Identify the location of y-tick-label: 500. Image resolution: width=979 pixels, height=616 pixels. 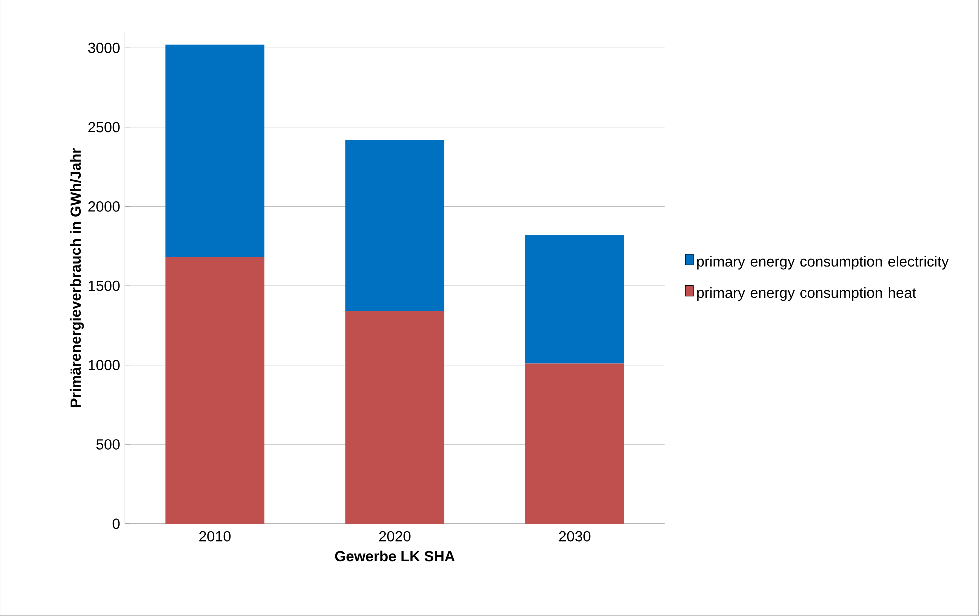
(108, 444).